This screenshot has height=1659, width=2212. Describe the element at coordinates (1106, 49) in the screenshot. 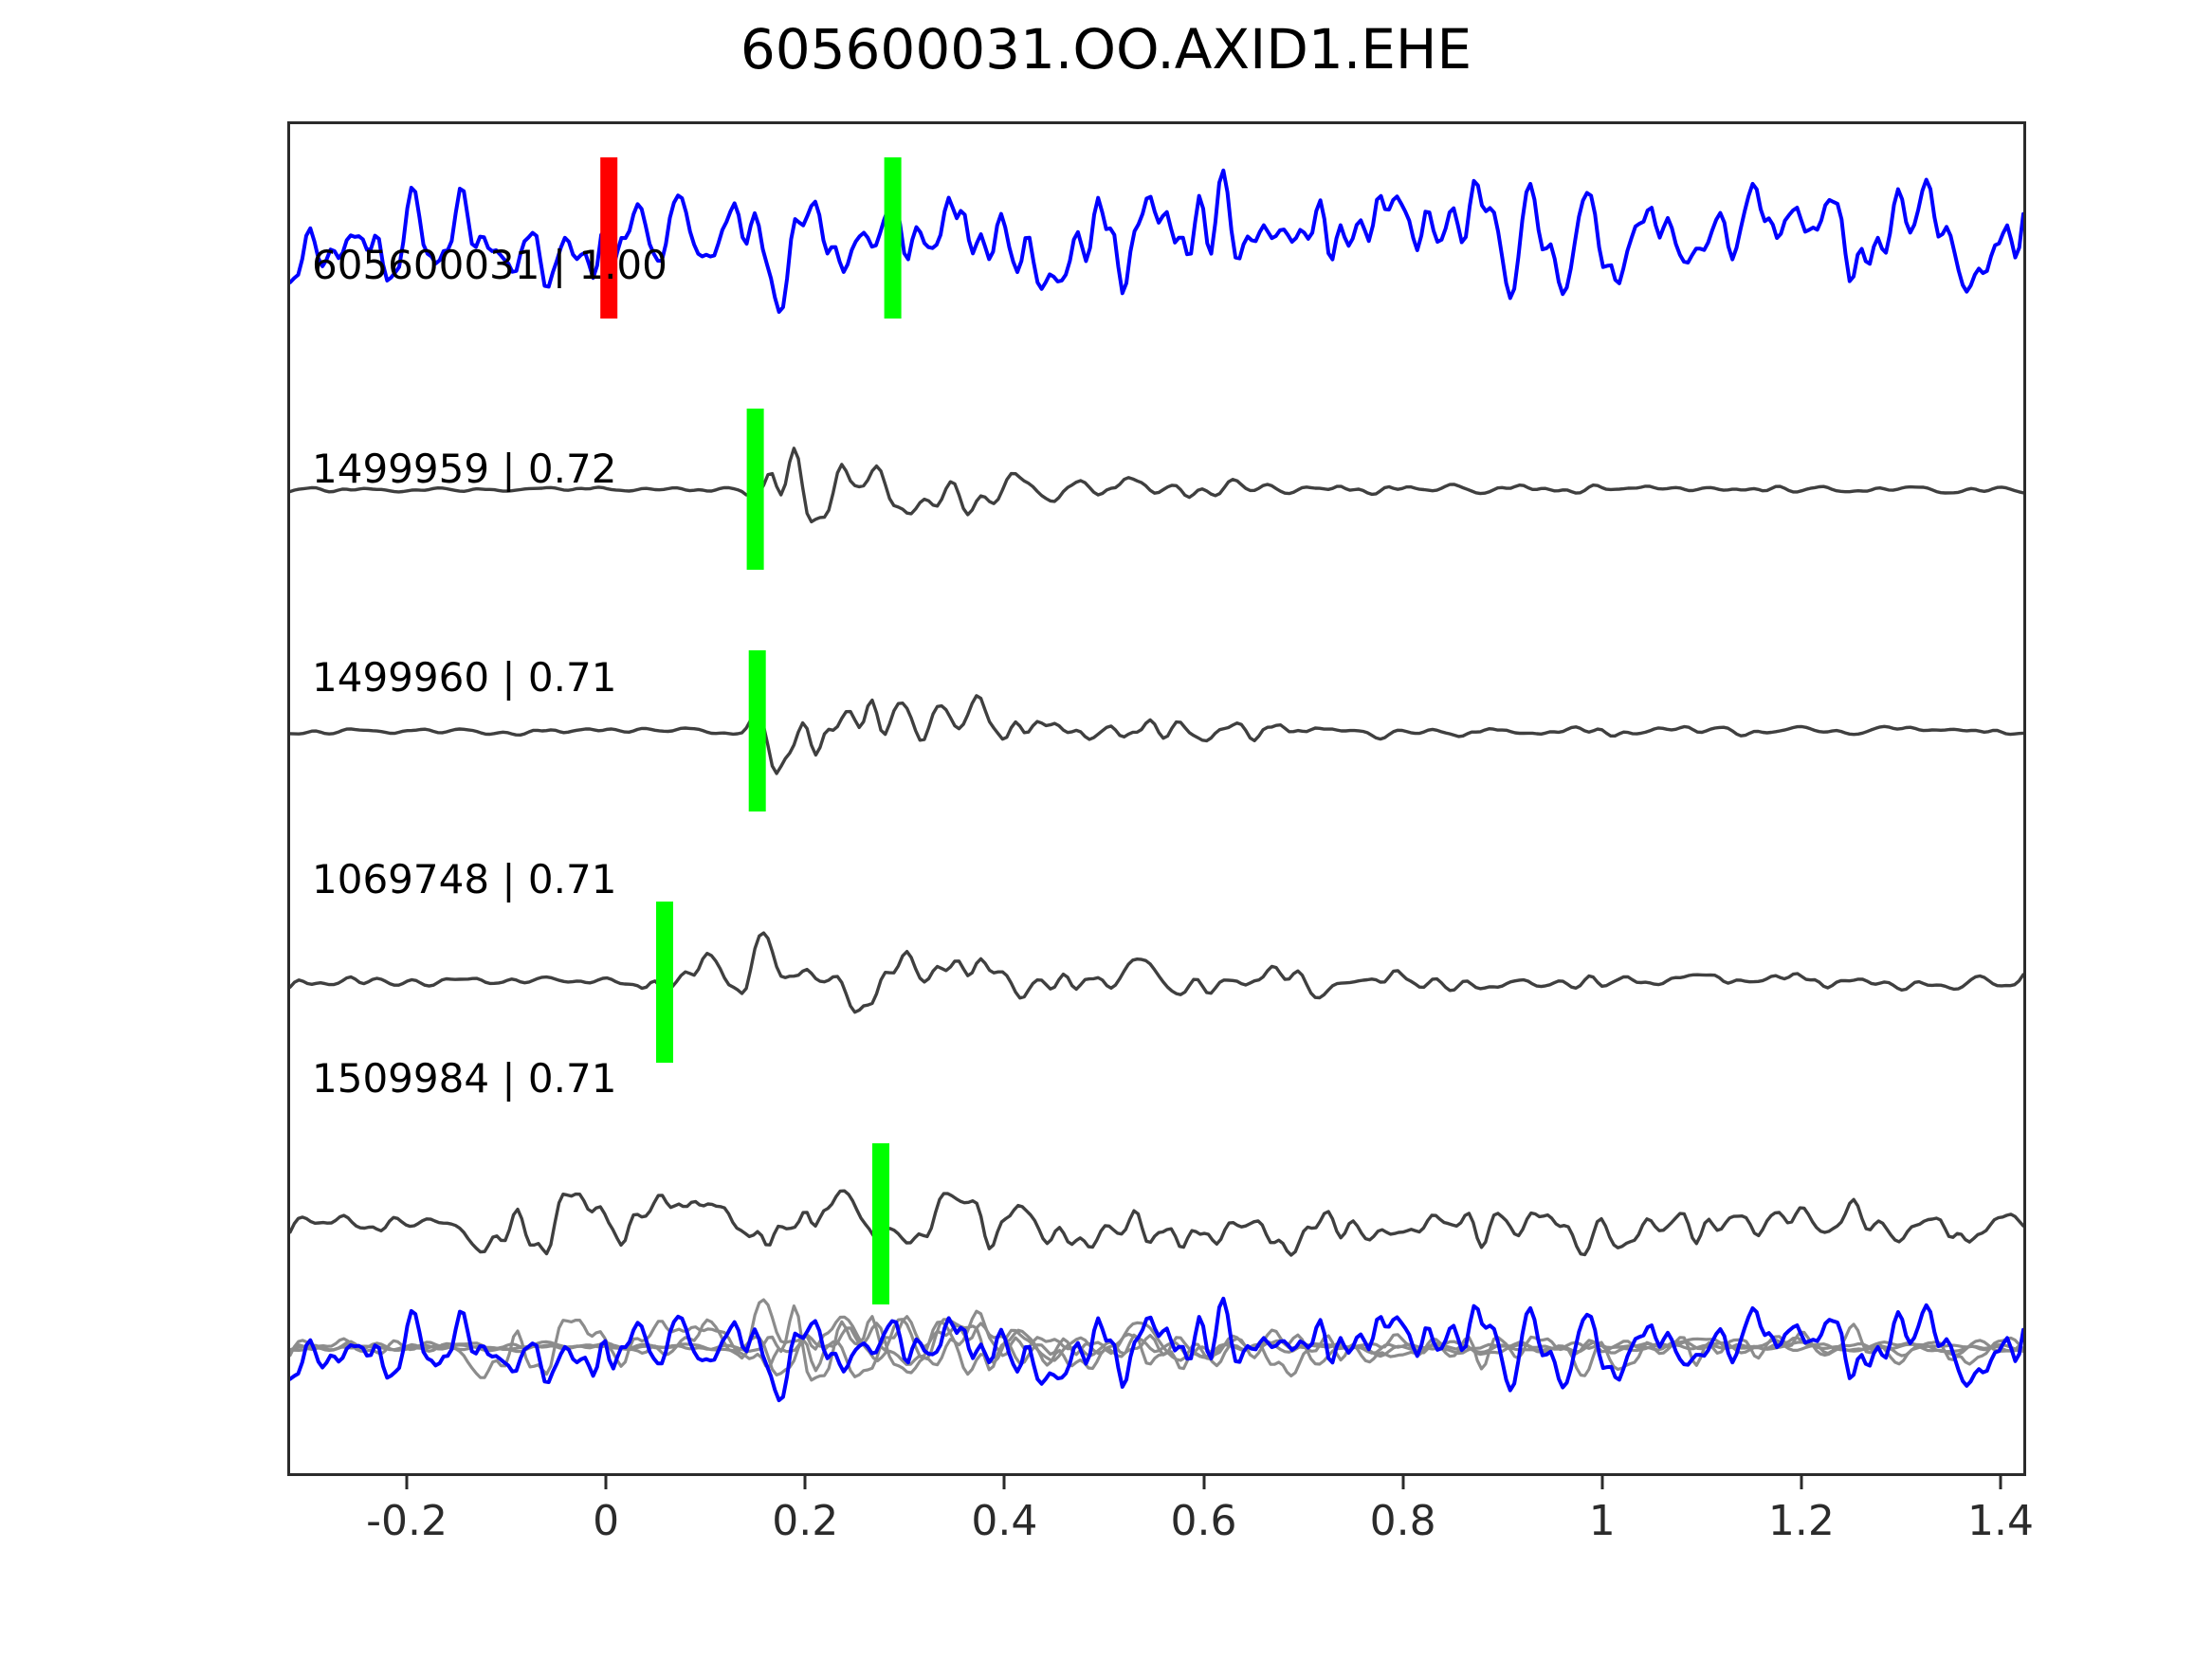

I see `page-title: 605600031.OO.AXID1.EHE` at that location.